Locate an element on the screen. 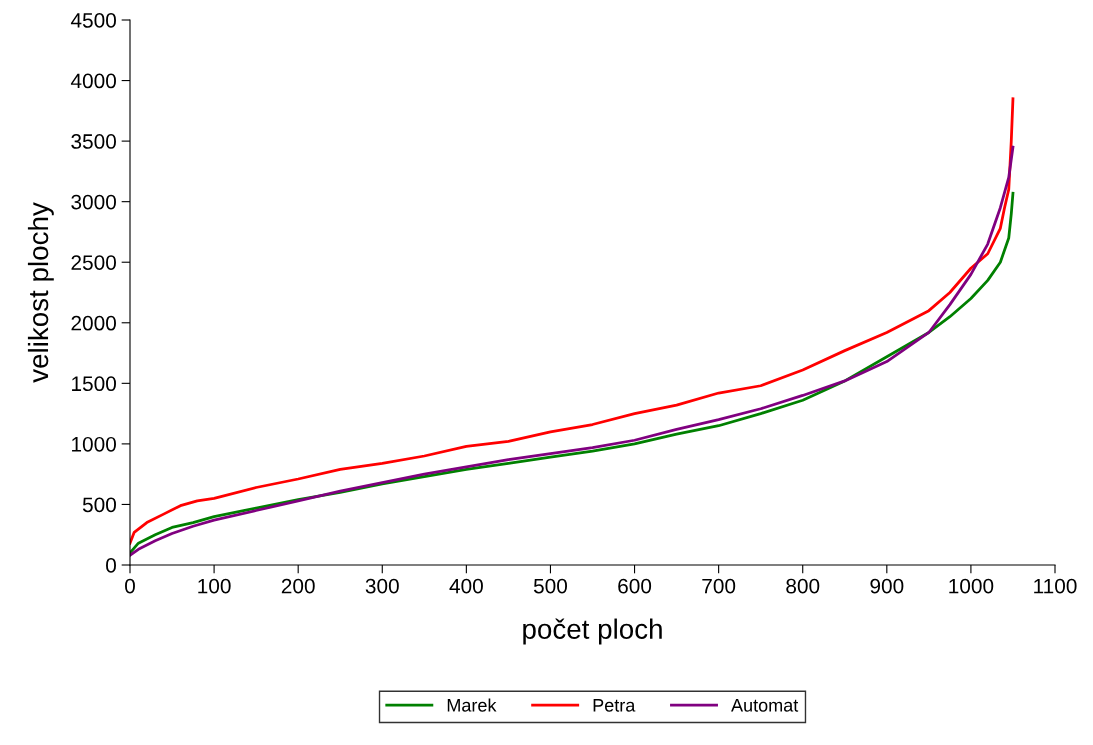 The width and height of the screenshot is (1093, 745). x-tick-label: 400 is located at coordinates (466, 586).